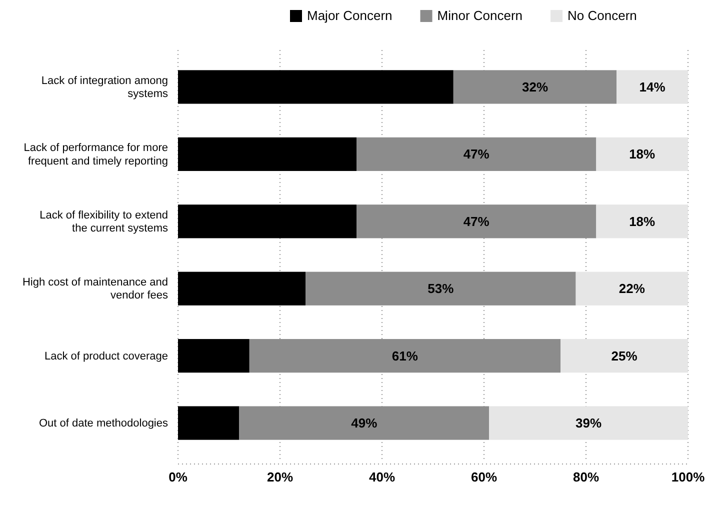  I want to click on data-label: 53%, so click(441, 288).